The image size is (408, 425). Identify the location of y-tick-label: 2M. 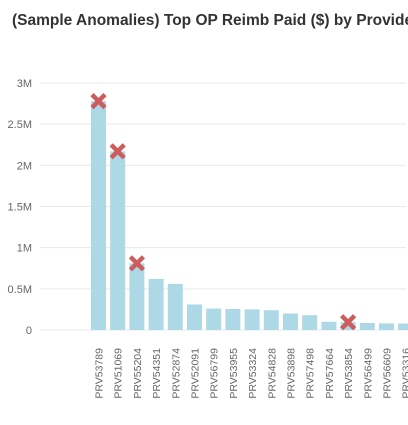
(24, 166).